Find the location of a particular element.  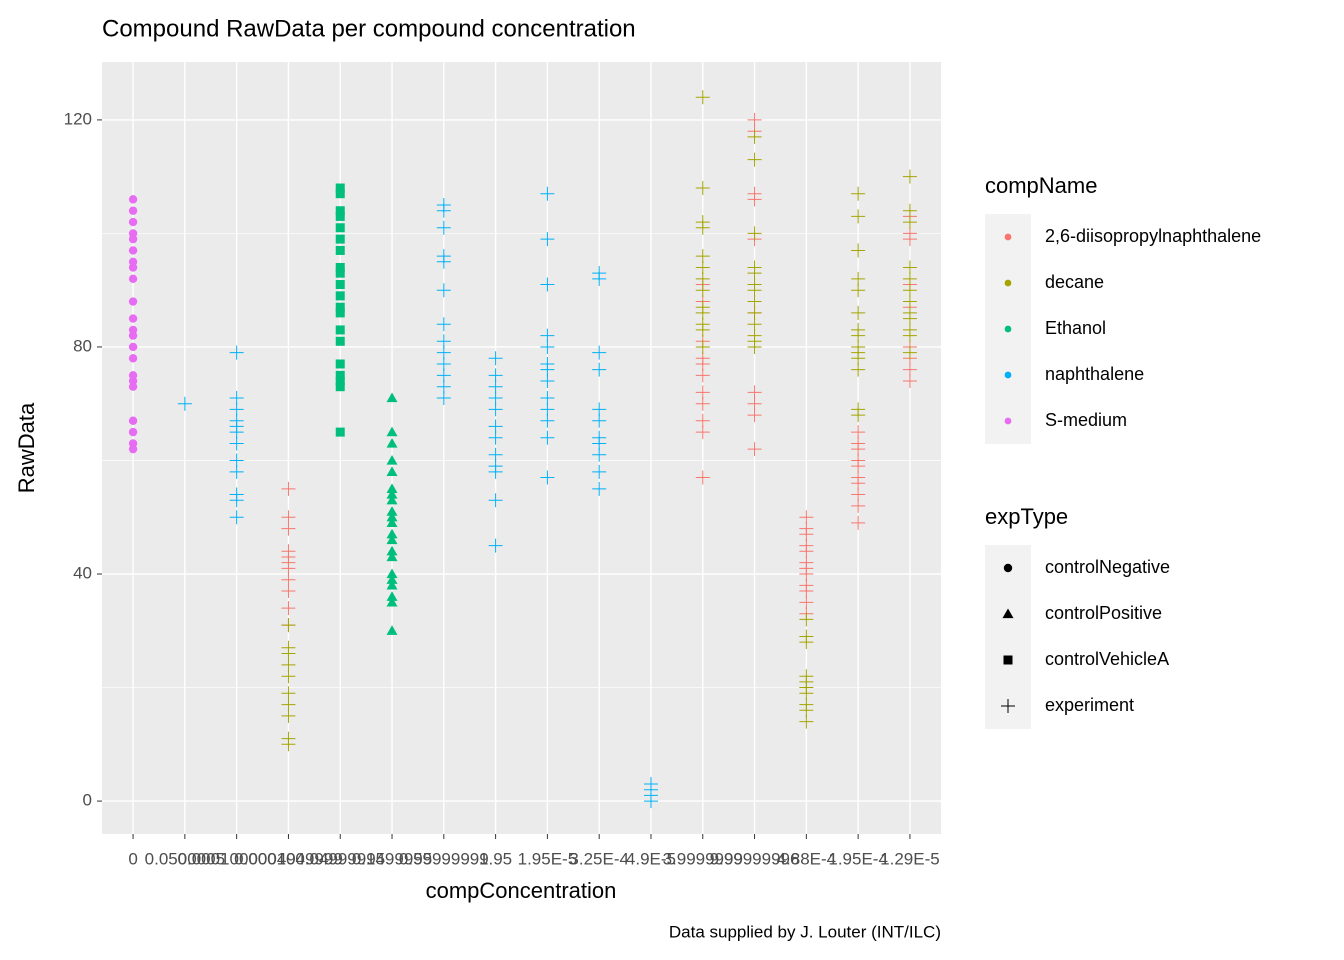

caption: Data supplied by J. Louter (INT/ILC) is located at coordinates (805, 931).